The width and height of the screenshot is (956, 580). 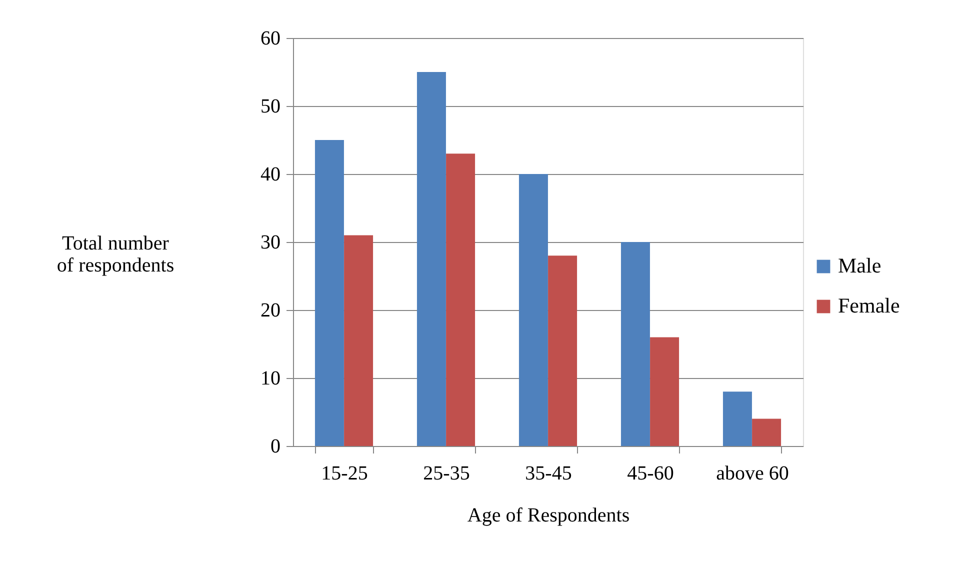 What do you see at coordinates (270, 175) in the screenshot?
I see `y-tick-label: 40` at bounding box center [270, 175].